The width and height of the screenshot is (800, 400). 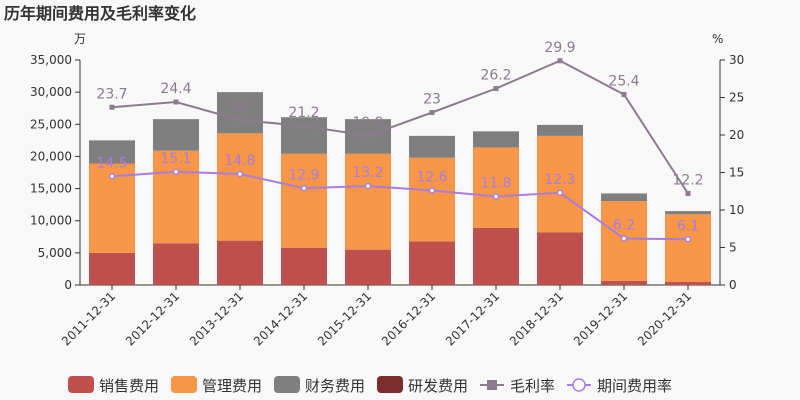 I want to click on right-tick-label: 20, so click(x=736, y=135).